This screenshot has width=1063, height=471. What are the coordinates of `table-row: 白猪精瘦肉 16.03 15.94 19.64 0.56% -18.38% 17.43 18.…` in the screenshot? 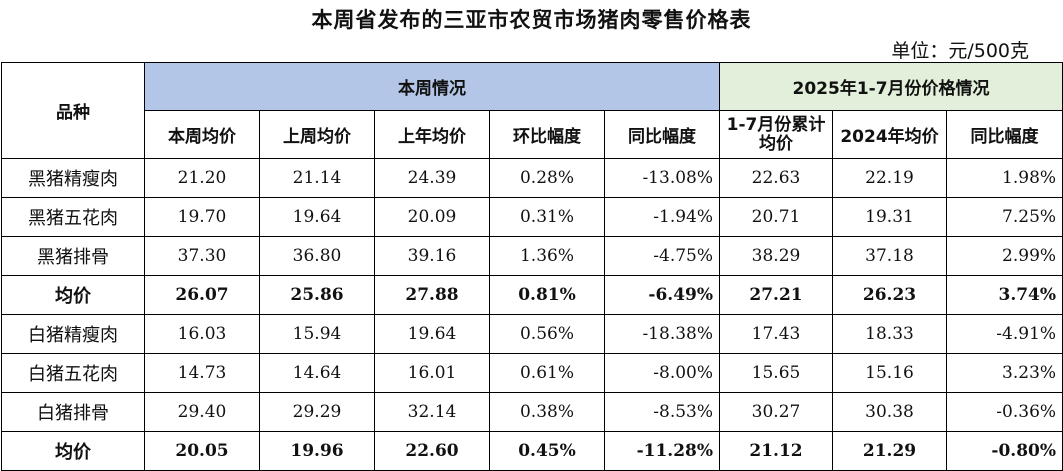 It's located at (532, 334).